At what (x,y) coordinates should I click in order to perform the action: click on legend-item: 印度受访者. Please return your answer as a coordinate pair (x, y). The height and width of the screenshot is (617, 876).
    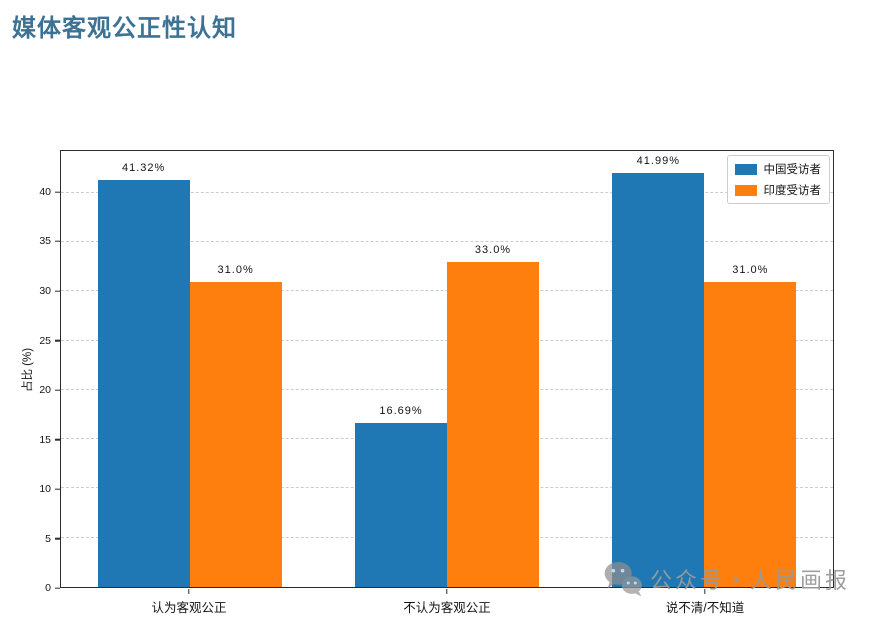
    Looking at the image, I should click on (778, 190).